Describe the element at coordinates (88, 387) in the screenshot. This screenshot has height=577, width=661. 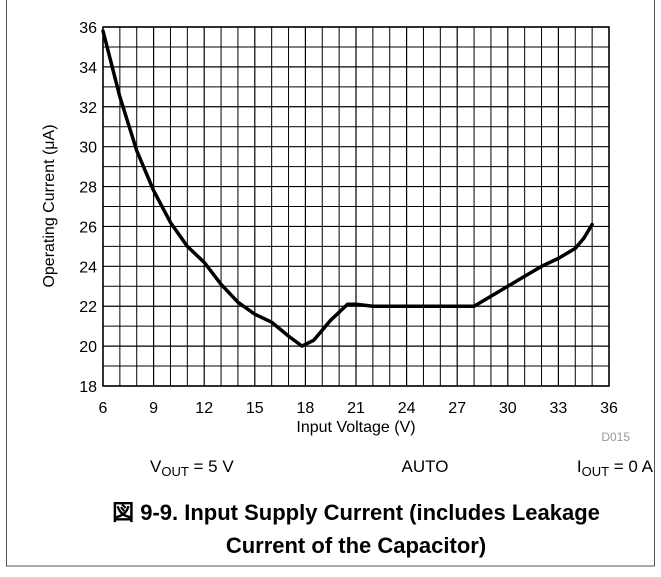
I see `y-tick-label: 18` at that location.